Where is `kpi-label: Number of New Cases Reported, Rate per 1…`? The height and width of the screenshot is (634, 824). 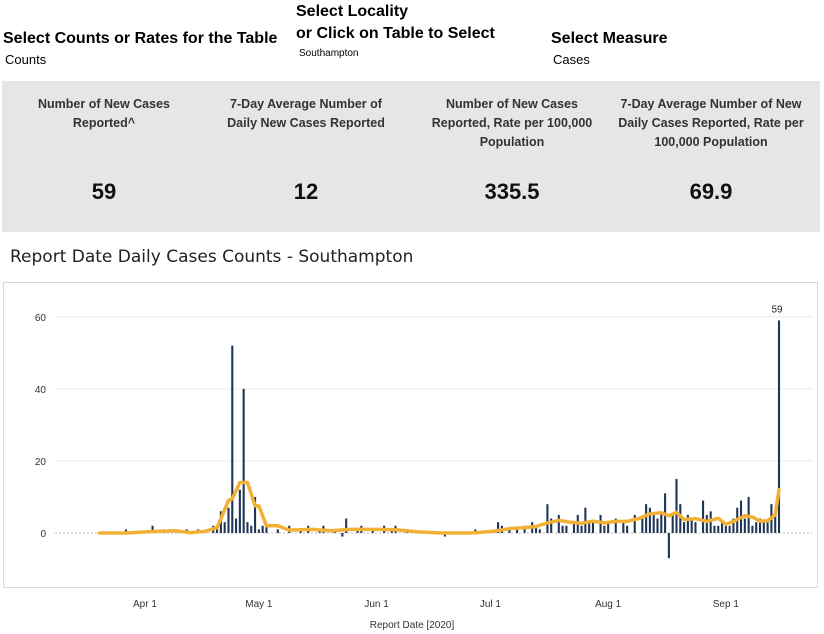
kpi-label: Number of New Cases Reported, Rate per 1… is located at coordinates (512, 123).